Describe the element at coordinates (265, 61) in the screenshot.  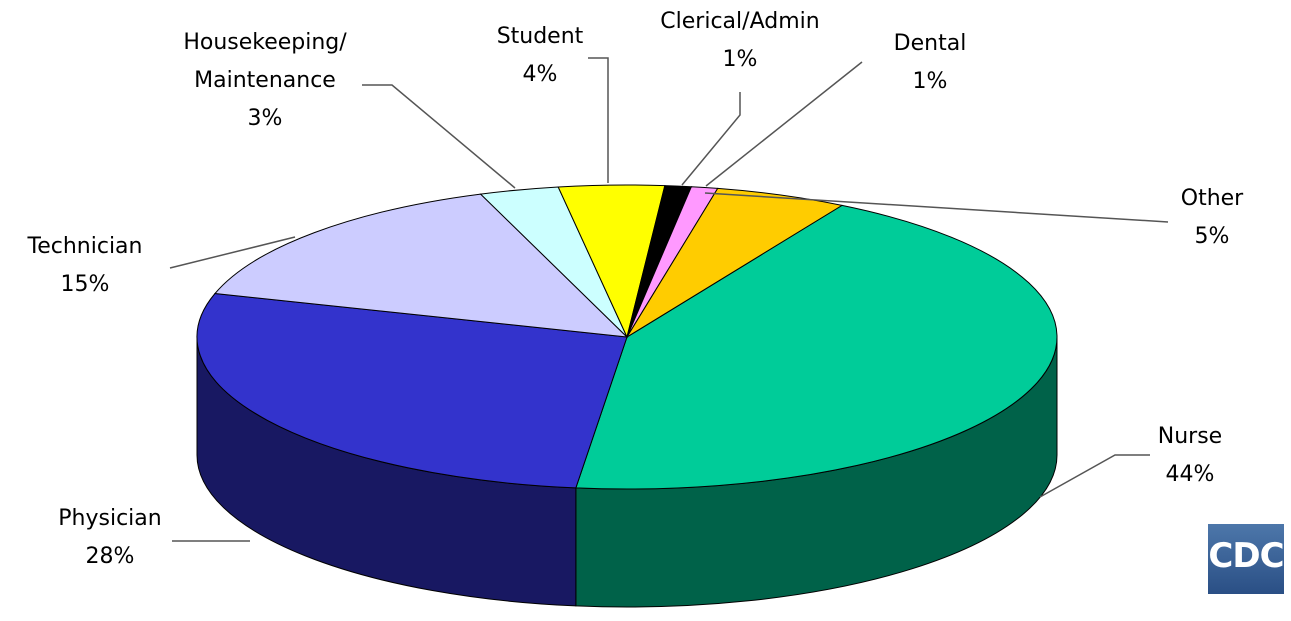
I see `category-label: Housekeeping/ Maintenance` at that location.